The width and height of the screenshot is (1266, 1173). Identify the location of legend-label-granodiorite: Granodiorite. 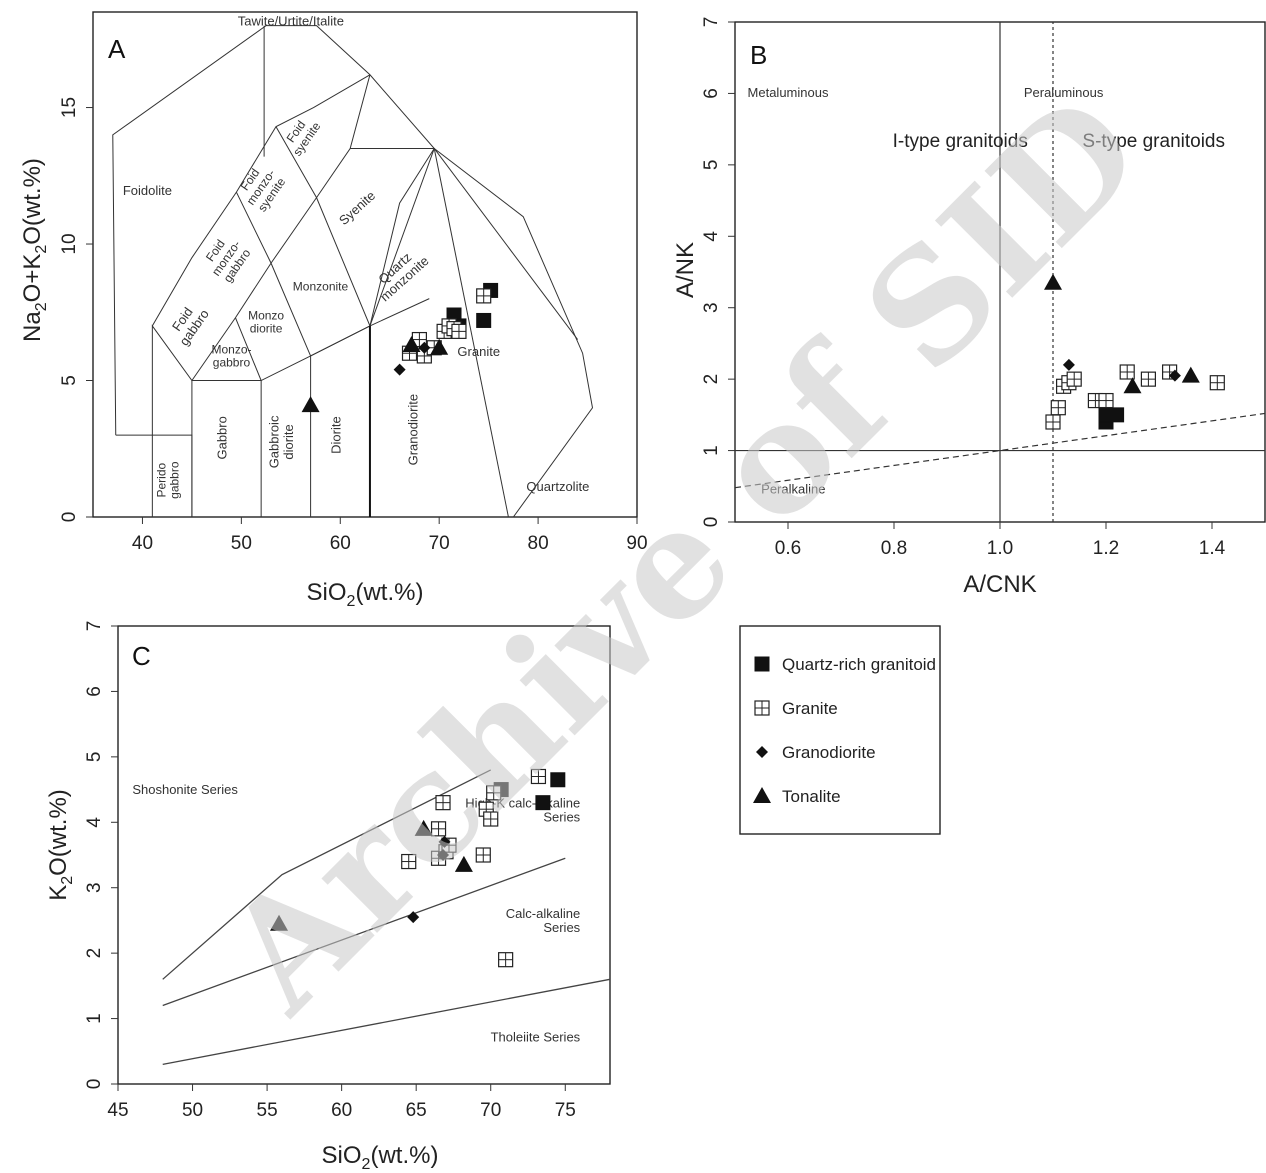
(829, 752).